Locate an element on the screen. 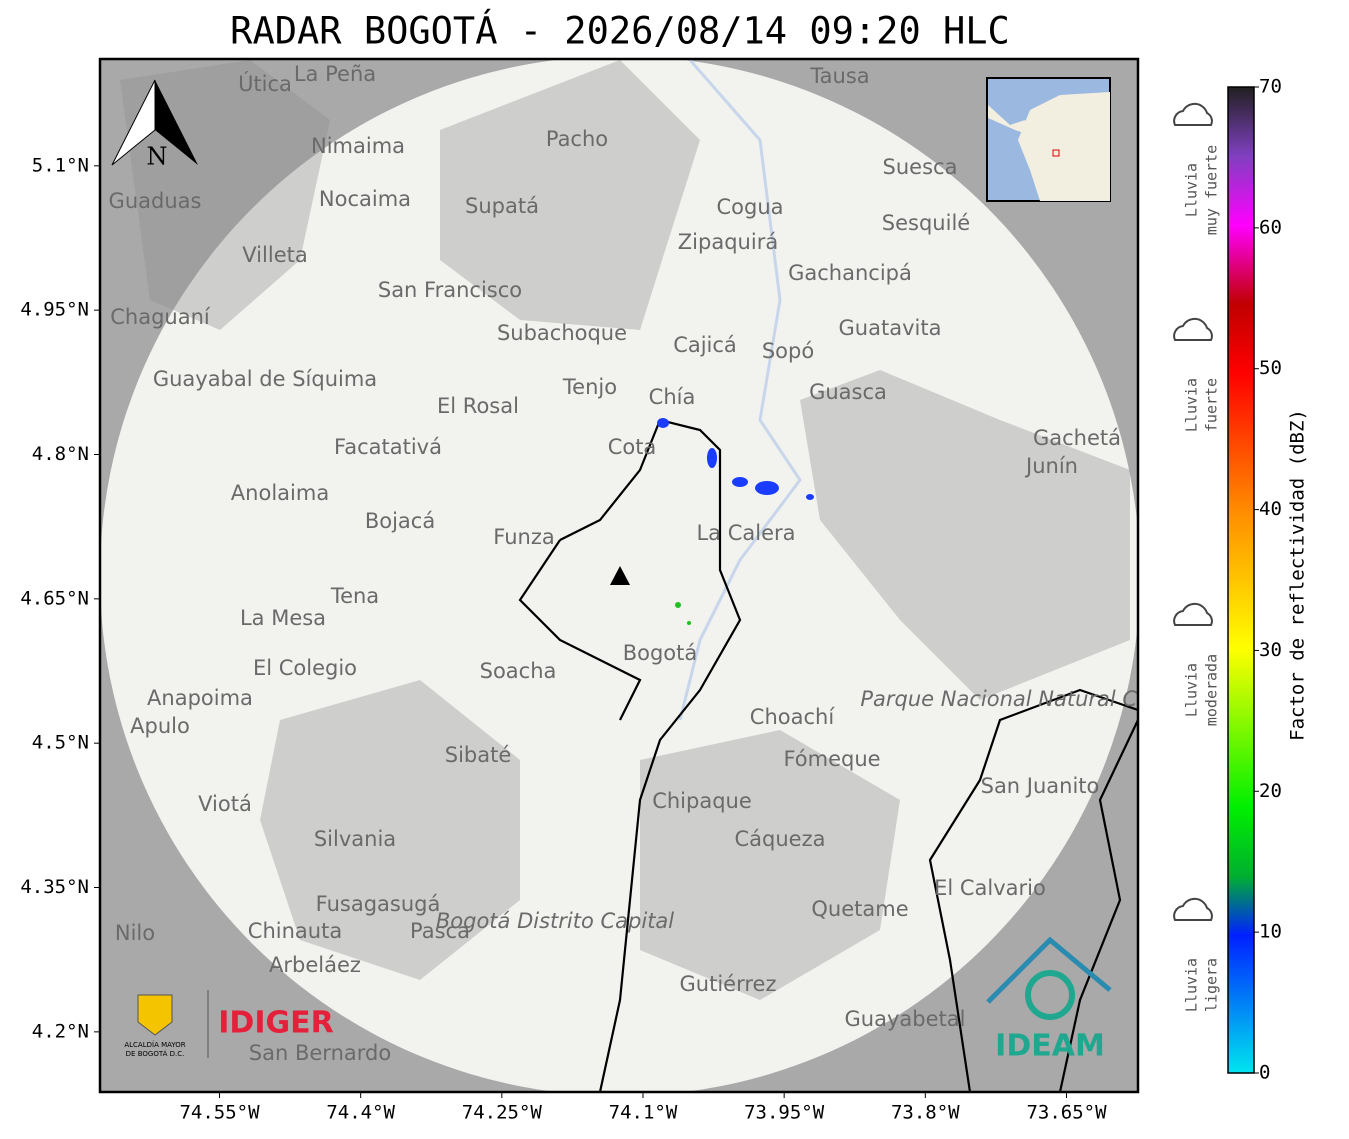 This screenshot has width=1349, height=1139. x-tick-label: 73.8°W is located at coordinates (925, 1113).